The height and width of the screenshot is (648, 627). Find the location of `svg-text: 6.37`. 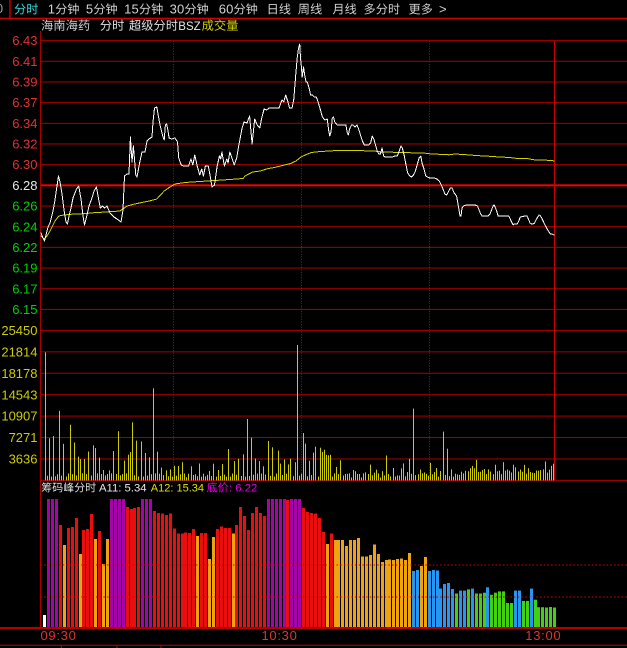

svg-text: 6.37 is located at coordinates (24, 102).